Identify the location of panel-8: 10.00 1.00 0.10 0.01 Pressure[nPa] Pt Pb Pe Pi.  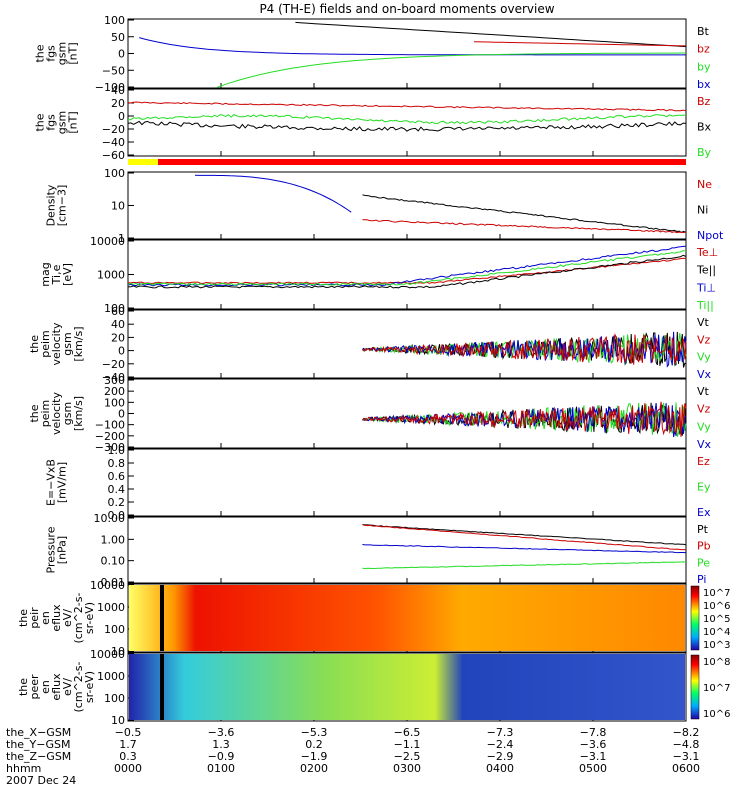
(378, 550).